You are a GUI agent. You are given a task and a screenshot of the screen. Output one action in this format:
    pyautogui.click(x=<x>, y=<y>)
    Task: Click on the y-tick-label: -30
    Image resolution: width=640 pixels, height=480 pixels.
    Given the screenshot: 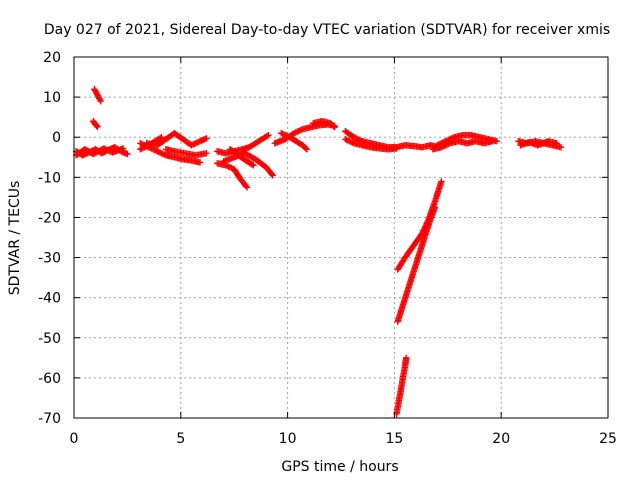 What is the action you would take?
    pyautogui.click(x=49, y=259)
    